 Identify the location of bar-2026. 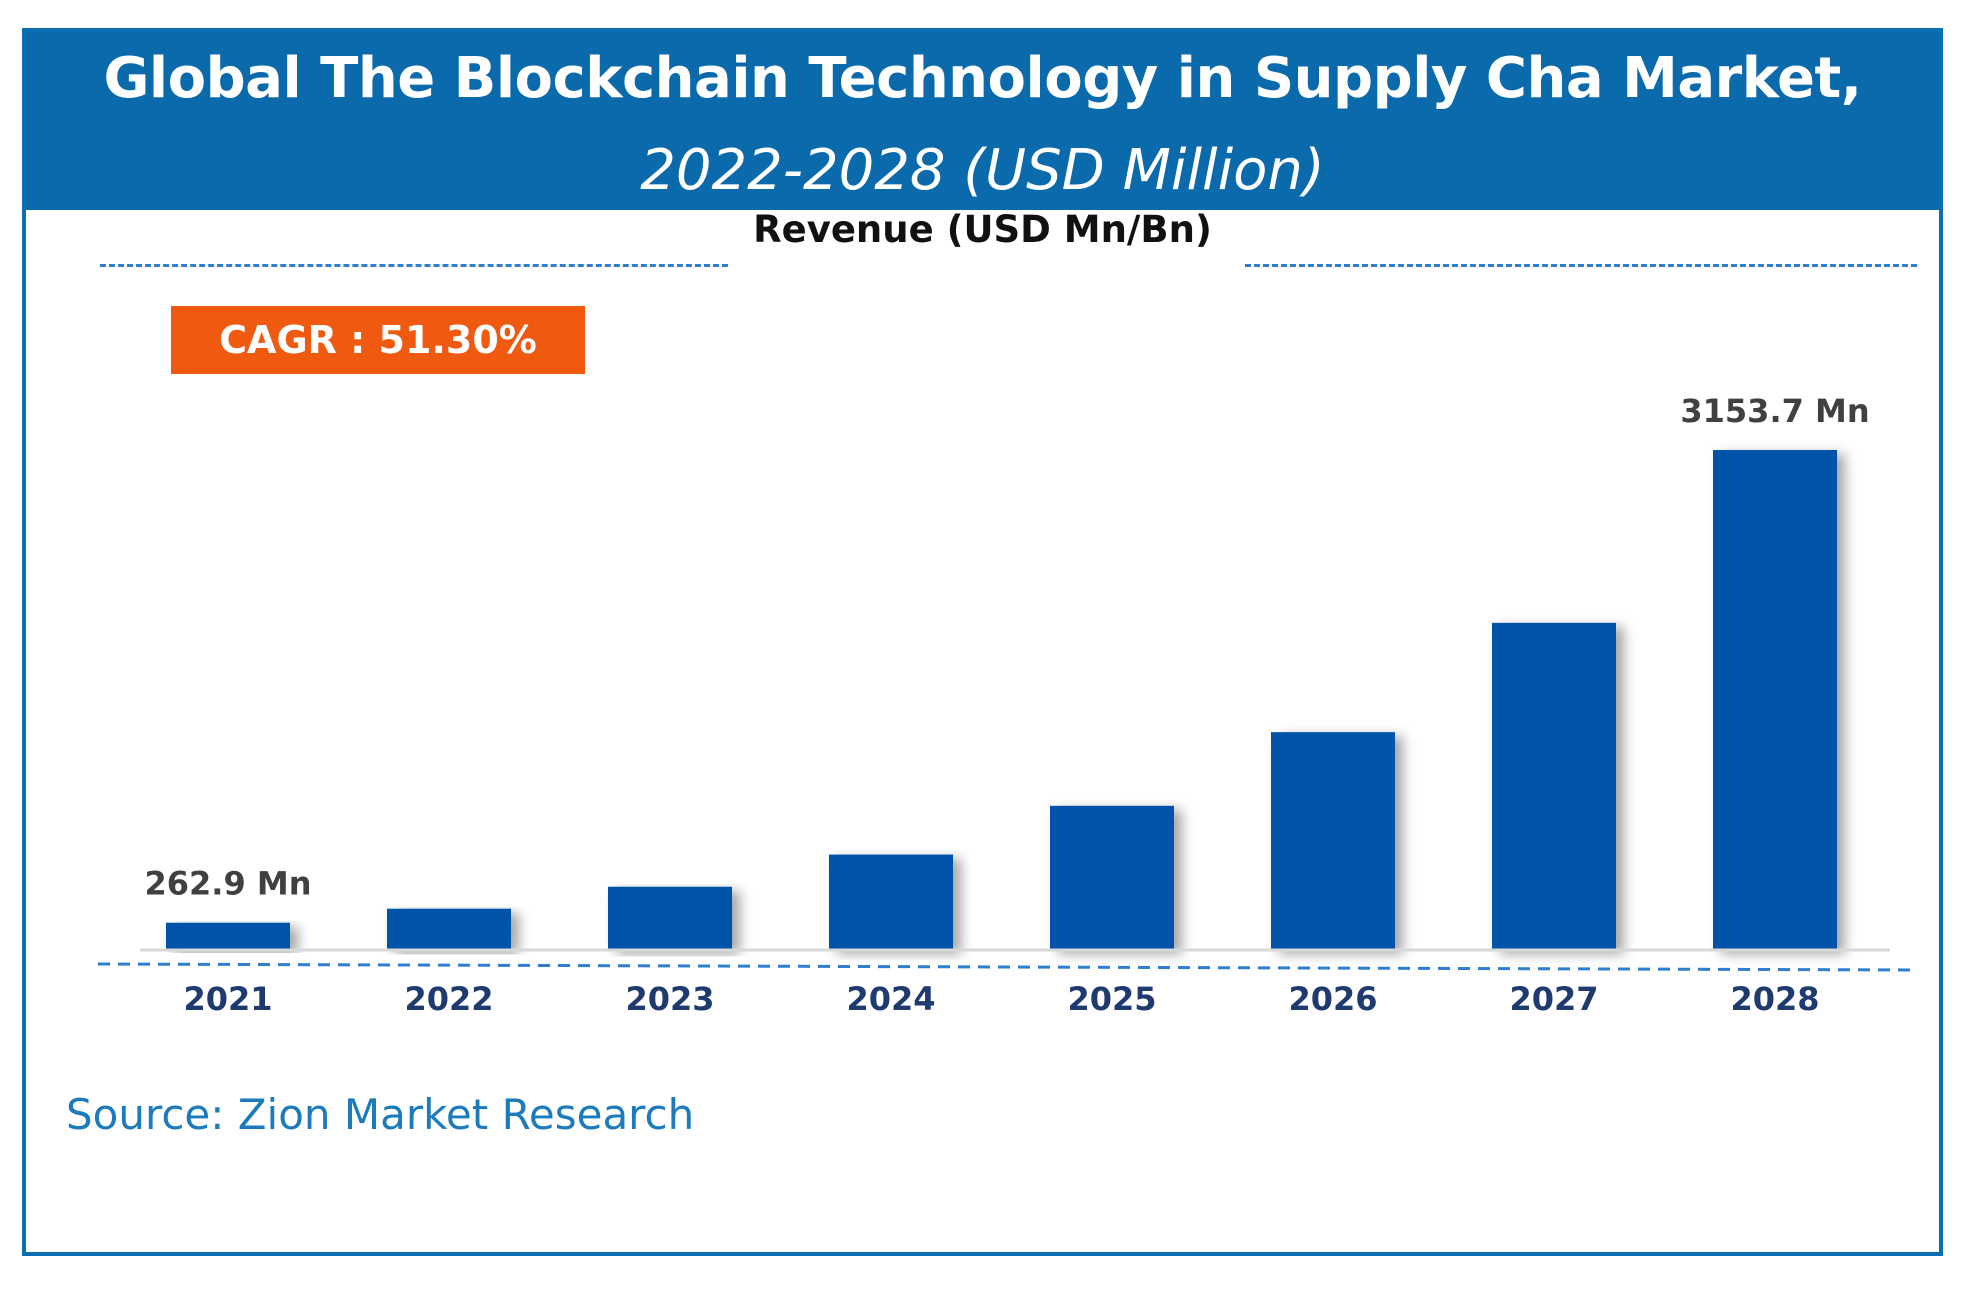
(1333, 841).